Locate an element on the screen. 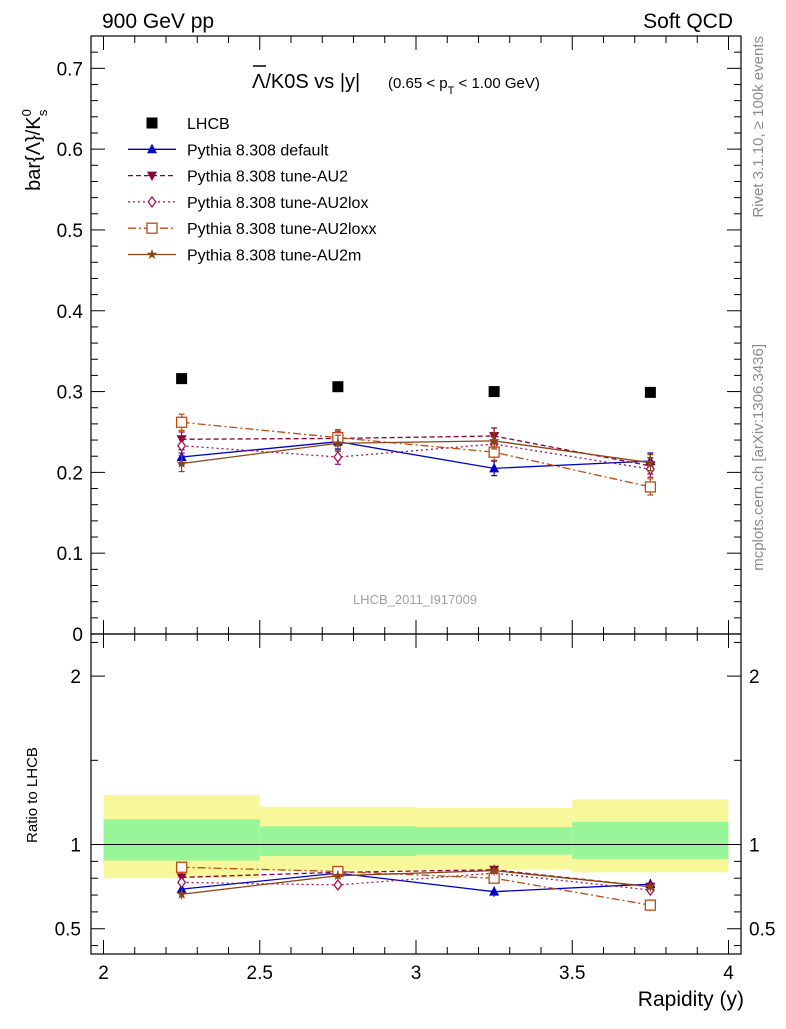 The height and width of the screenshot is (1029, 786). legend-entry: Pythia 8.308 tune-AU2lox is located at coordinates (248, 203).